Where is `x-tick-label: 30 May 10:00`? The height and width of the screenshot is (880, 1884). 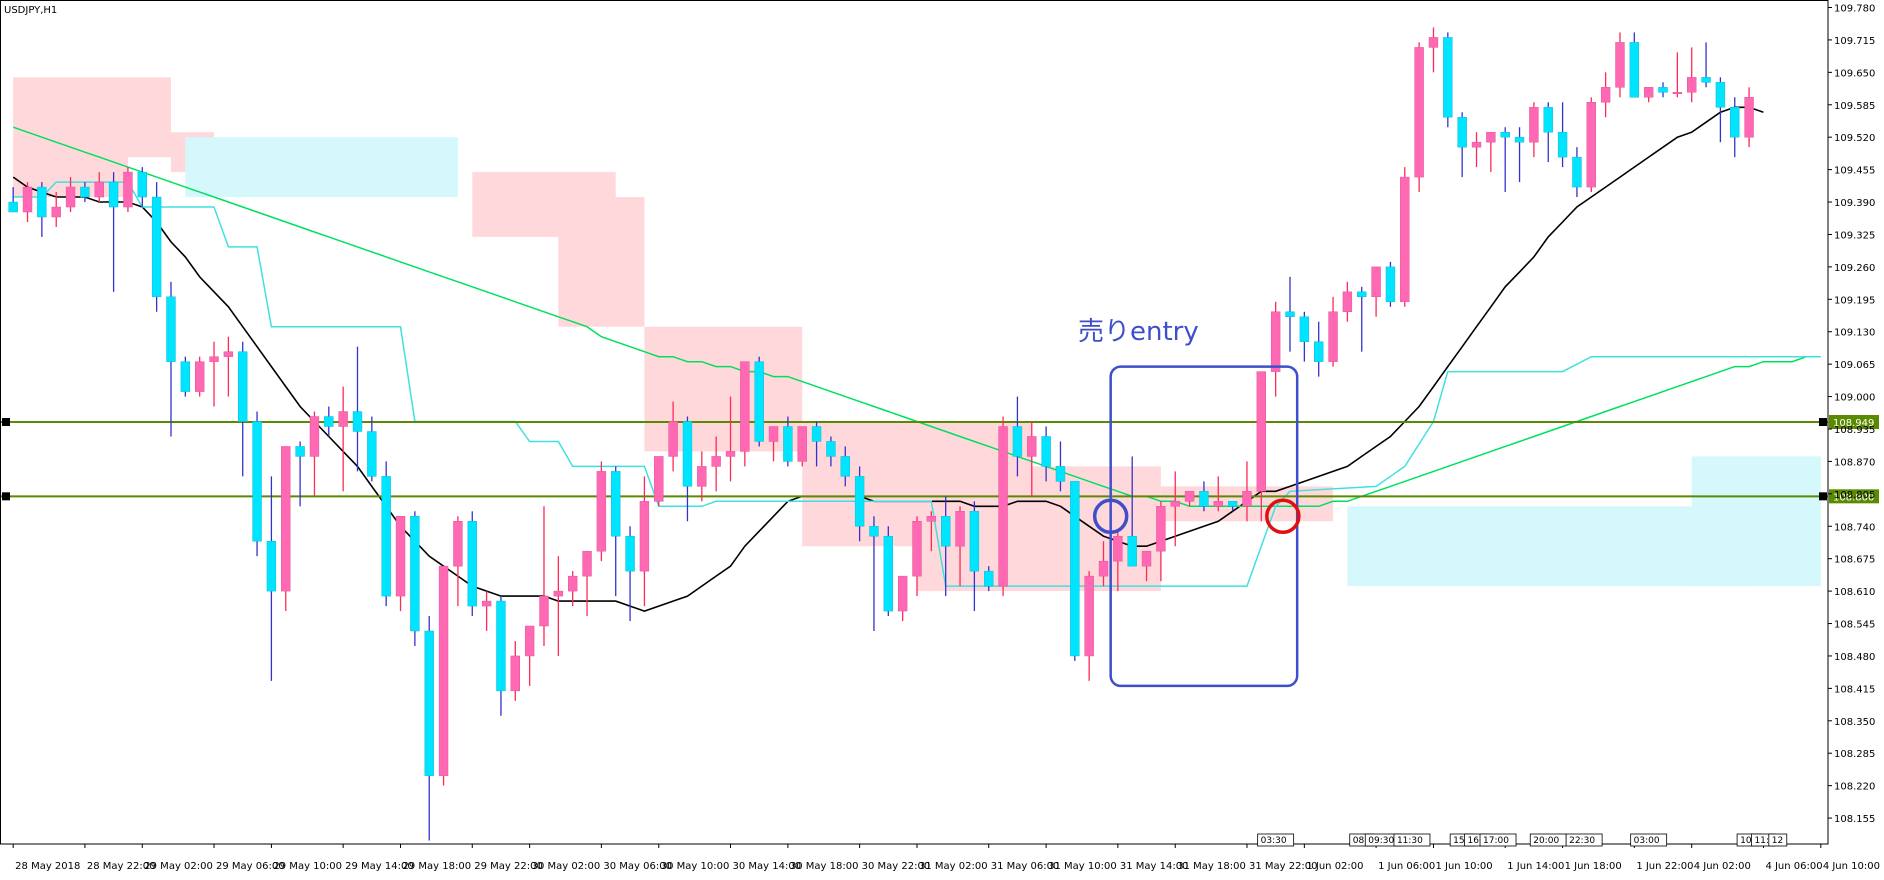
x-tick-label: 30 May 10:00 is located at coordinates (695, 866).